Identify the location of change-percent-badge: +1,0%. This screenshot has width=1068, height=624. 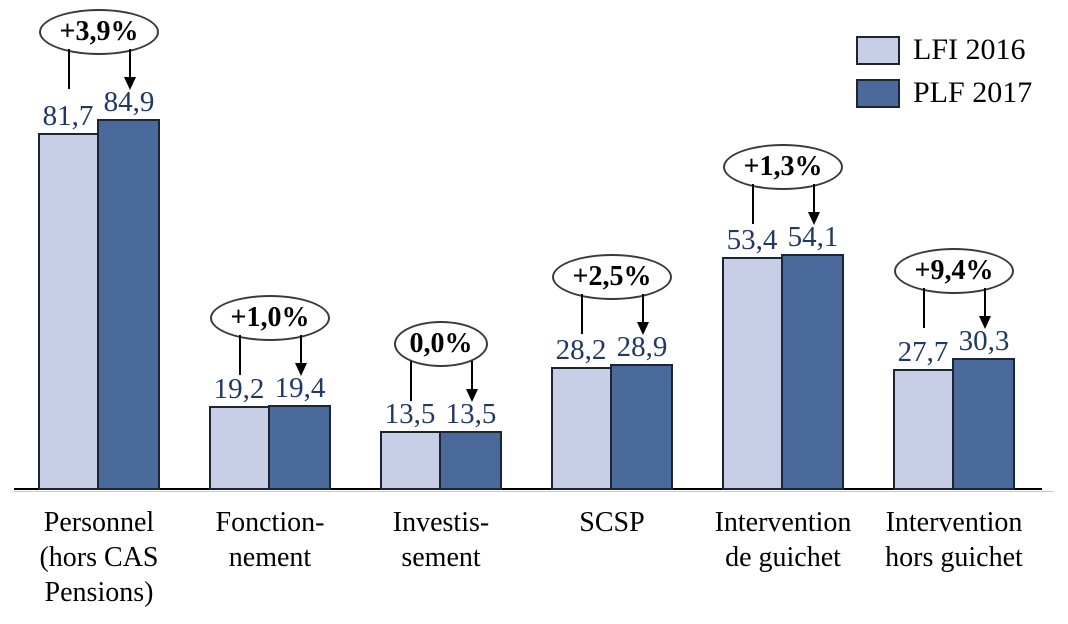
(270, 318).